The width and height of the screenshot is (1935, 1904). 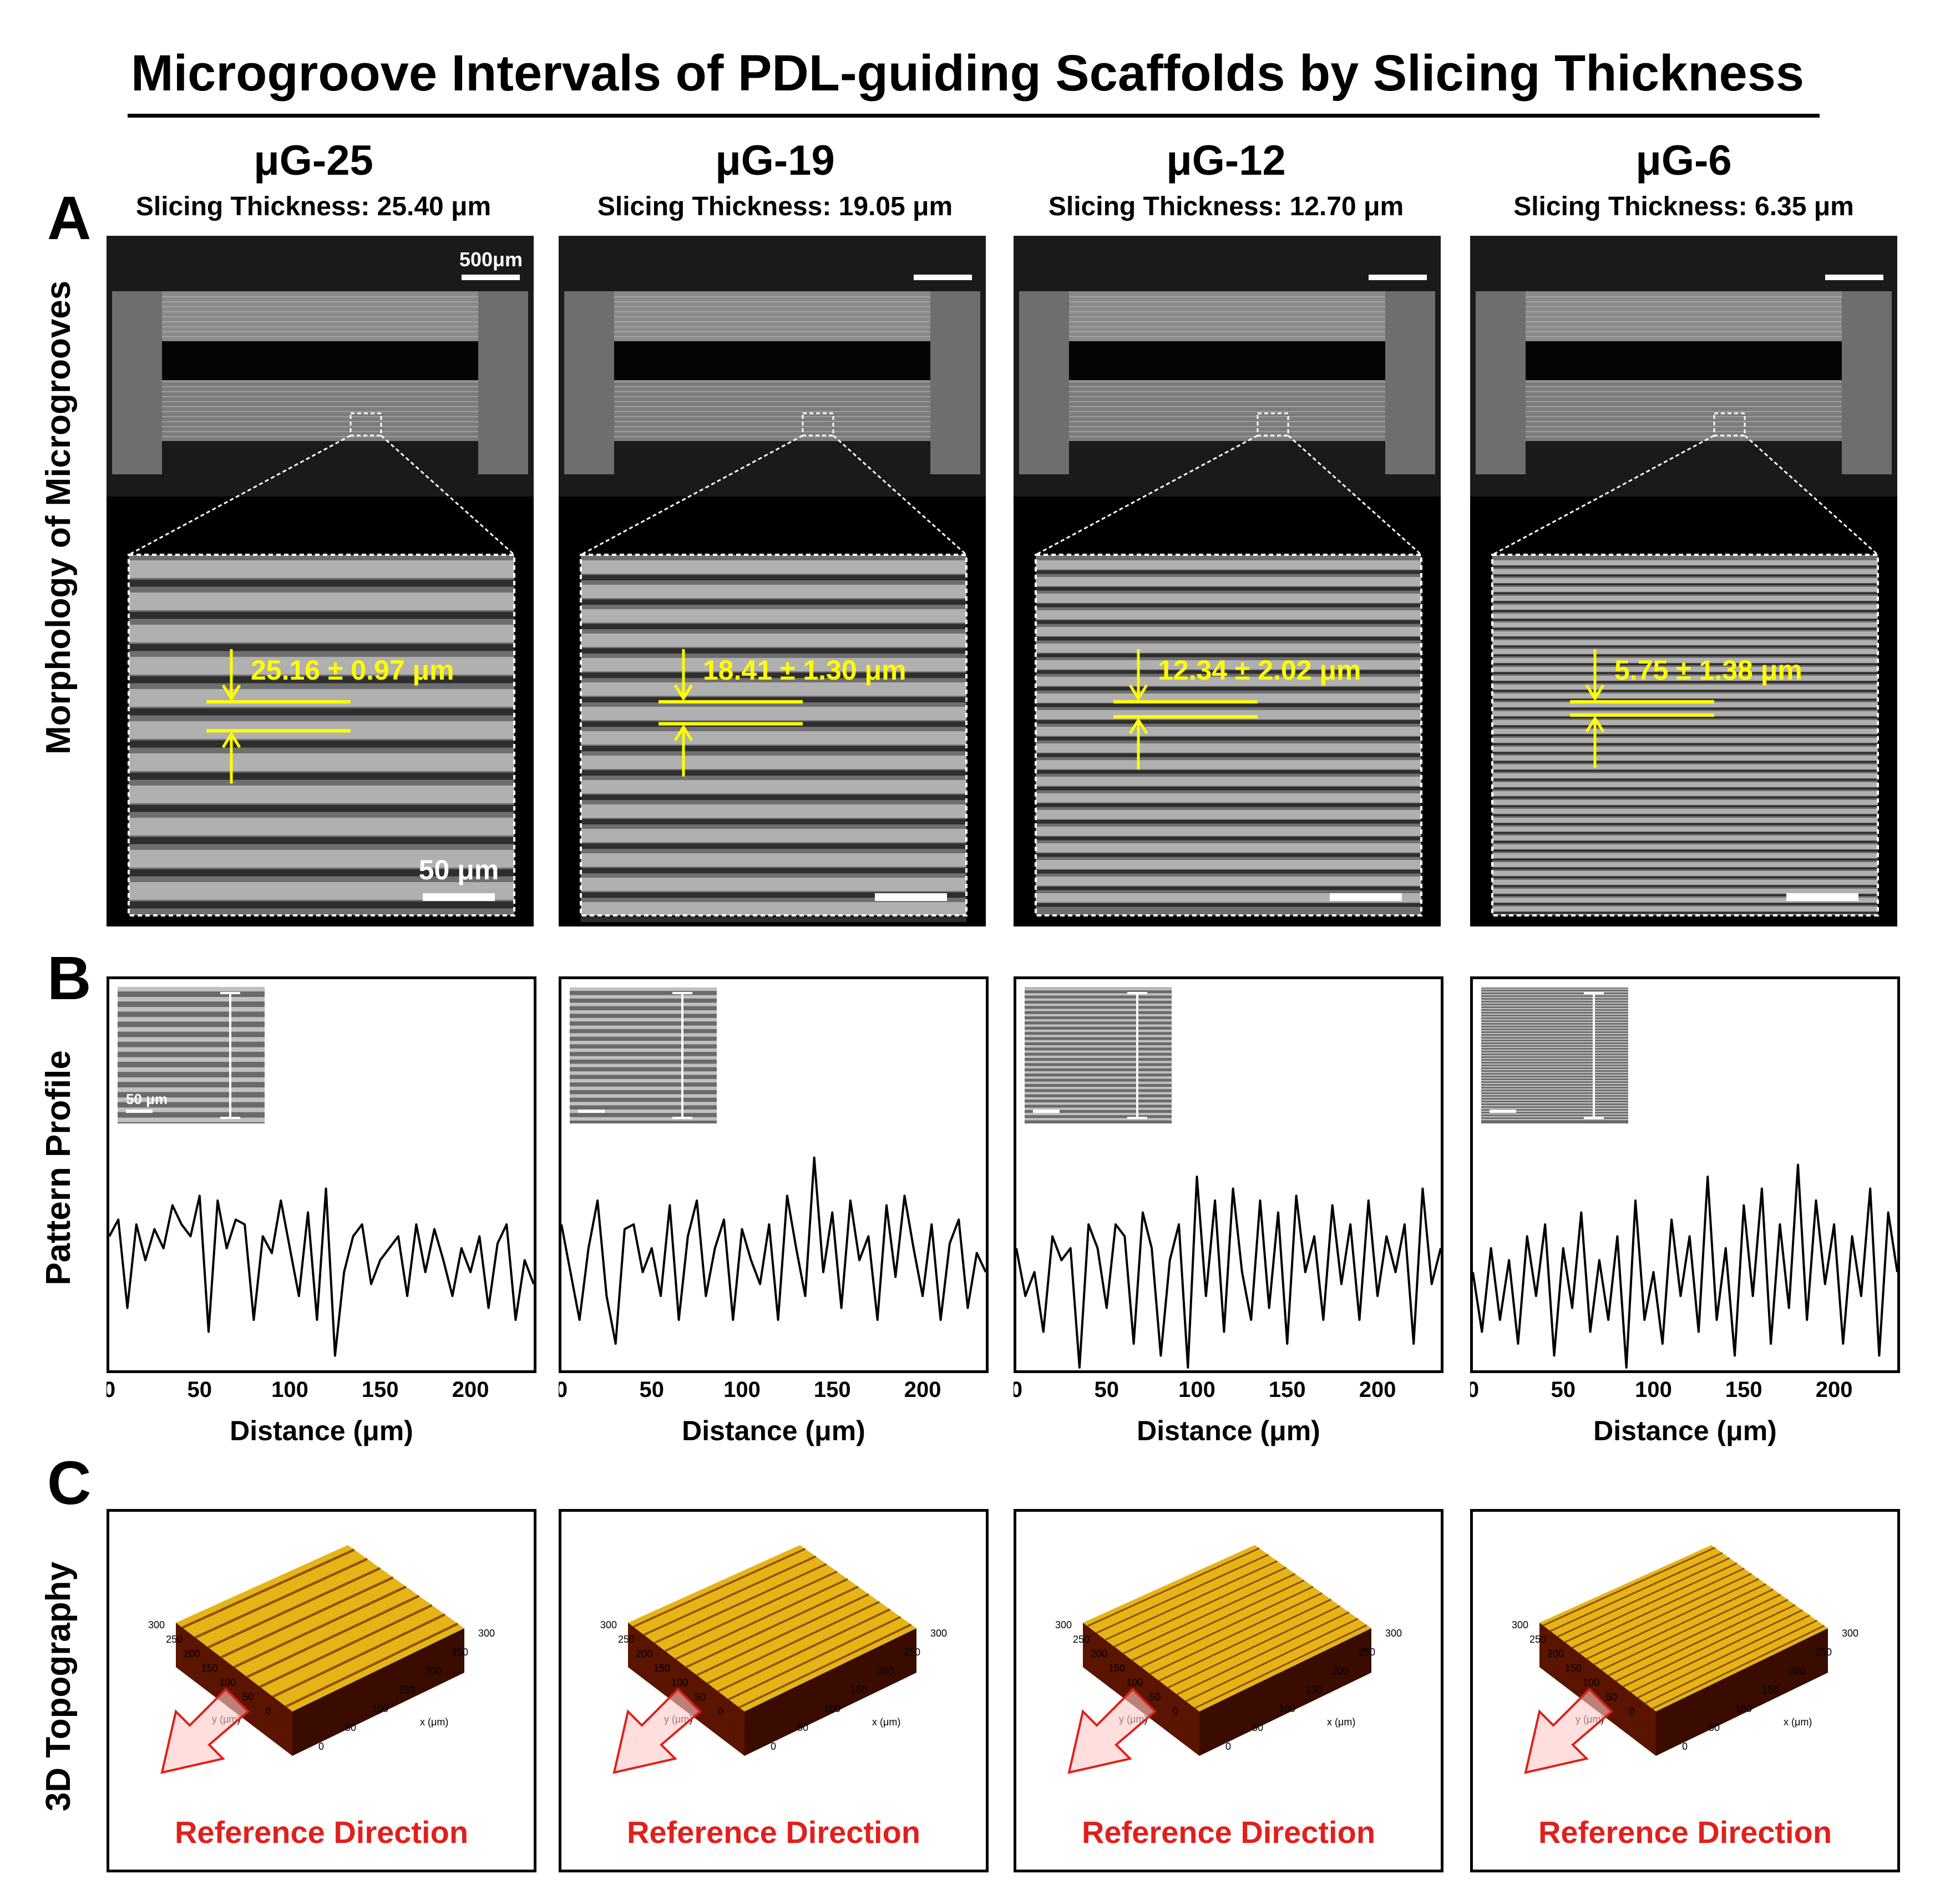 I want to click on scalebar-overview, so click(x=943, y=277).